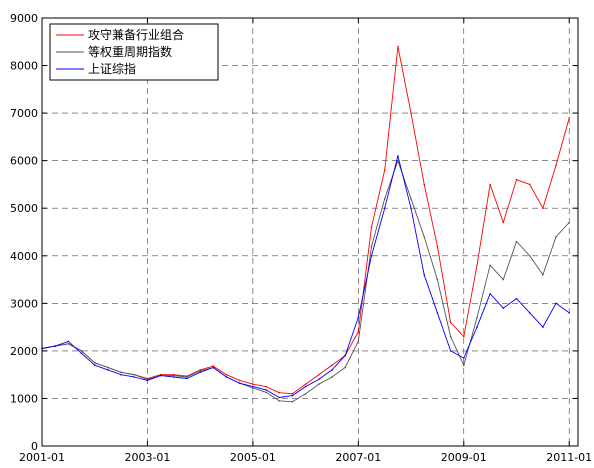 The width and height of the screenshot is (594, 468). What do you see at coordinates (24, 66) in the screenshot?
I see `y-tick-label: 8000` at bounding box center [24, 66].